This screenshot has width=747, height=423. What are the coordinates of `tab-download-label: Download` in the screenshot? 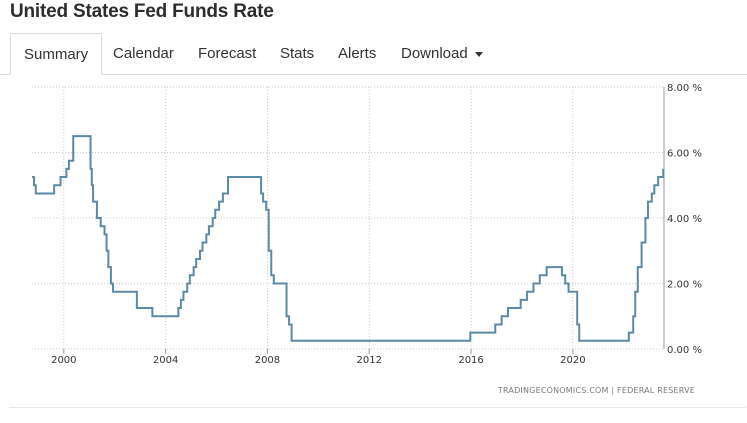 It's located at (434, 53).